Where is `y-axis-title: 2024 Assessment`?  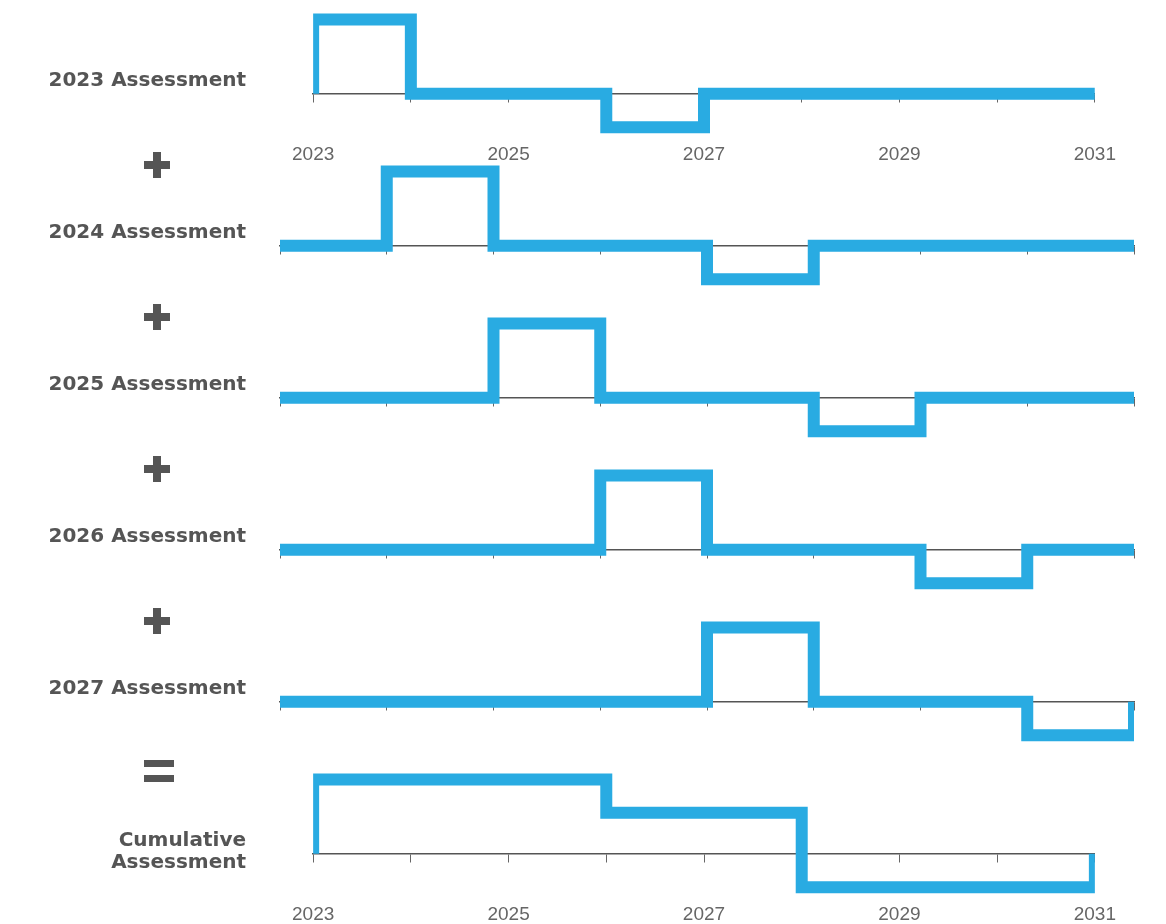
y-axis-title: 2024 Assessment is located at coordinates (146, 230).